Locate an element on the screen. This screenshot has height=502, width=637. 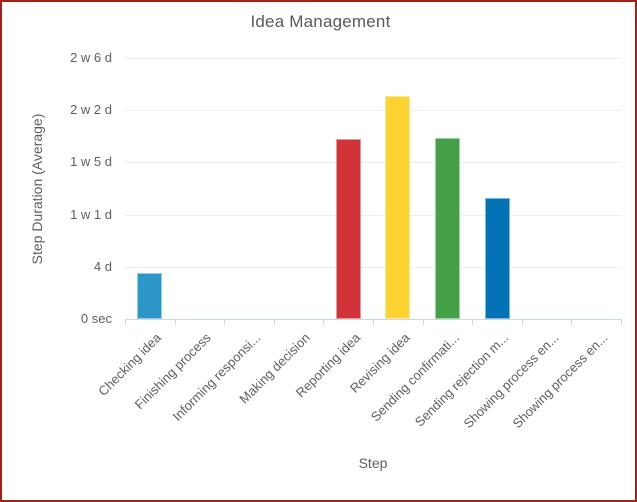
y-tick-label: 2 w 2 d is located at coordinates (91, 110).